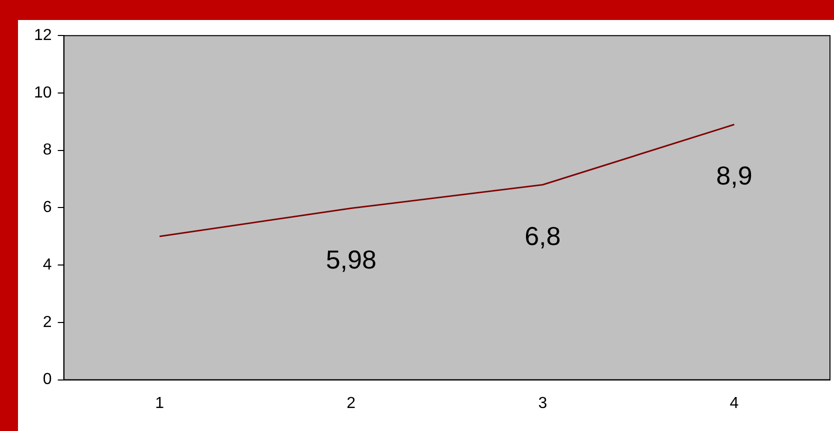 The width and height of the screenshot is (834, 431). What do you see at coordinates (734, 403) in the screenshot?
I see `x-tick-label: 4` at bounding box center [734, 403].